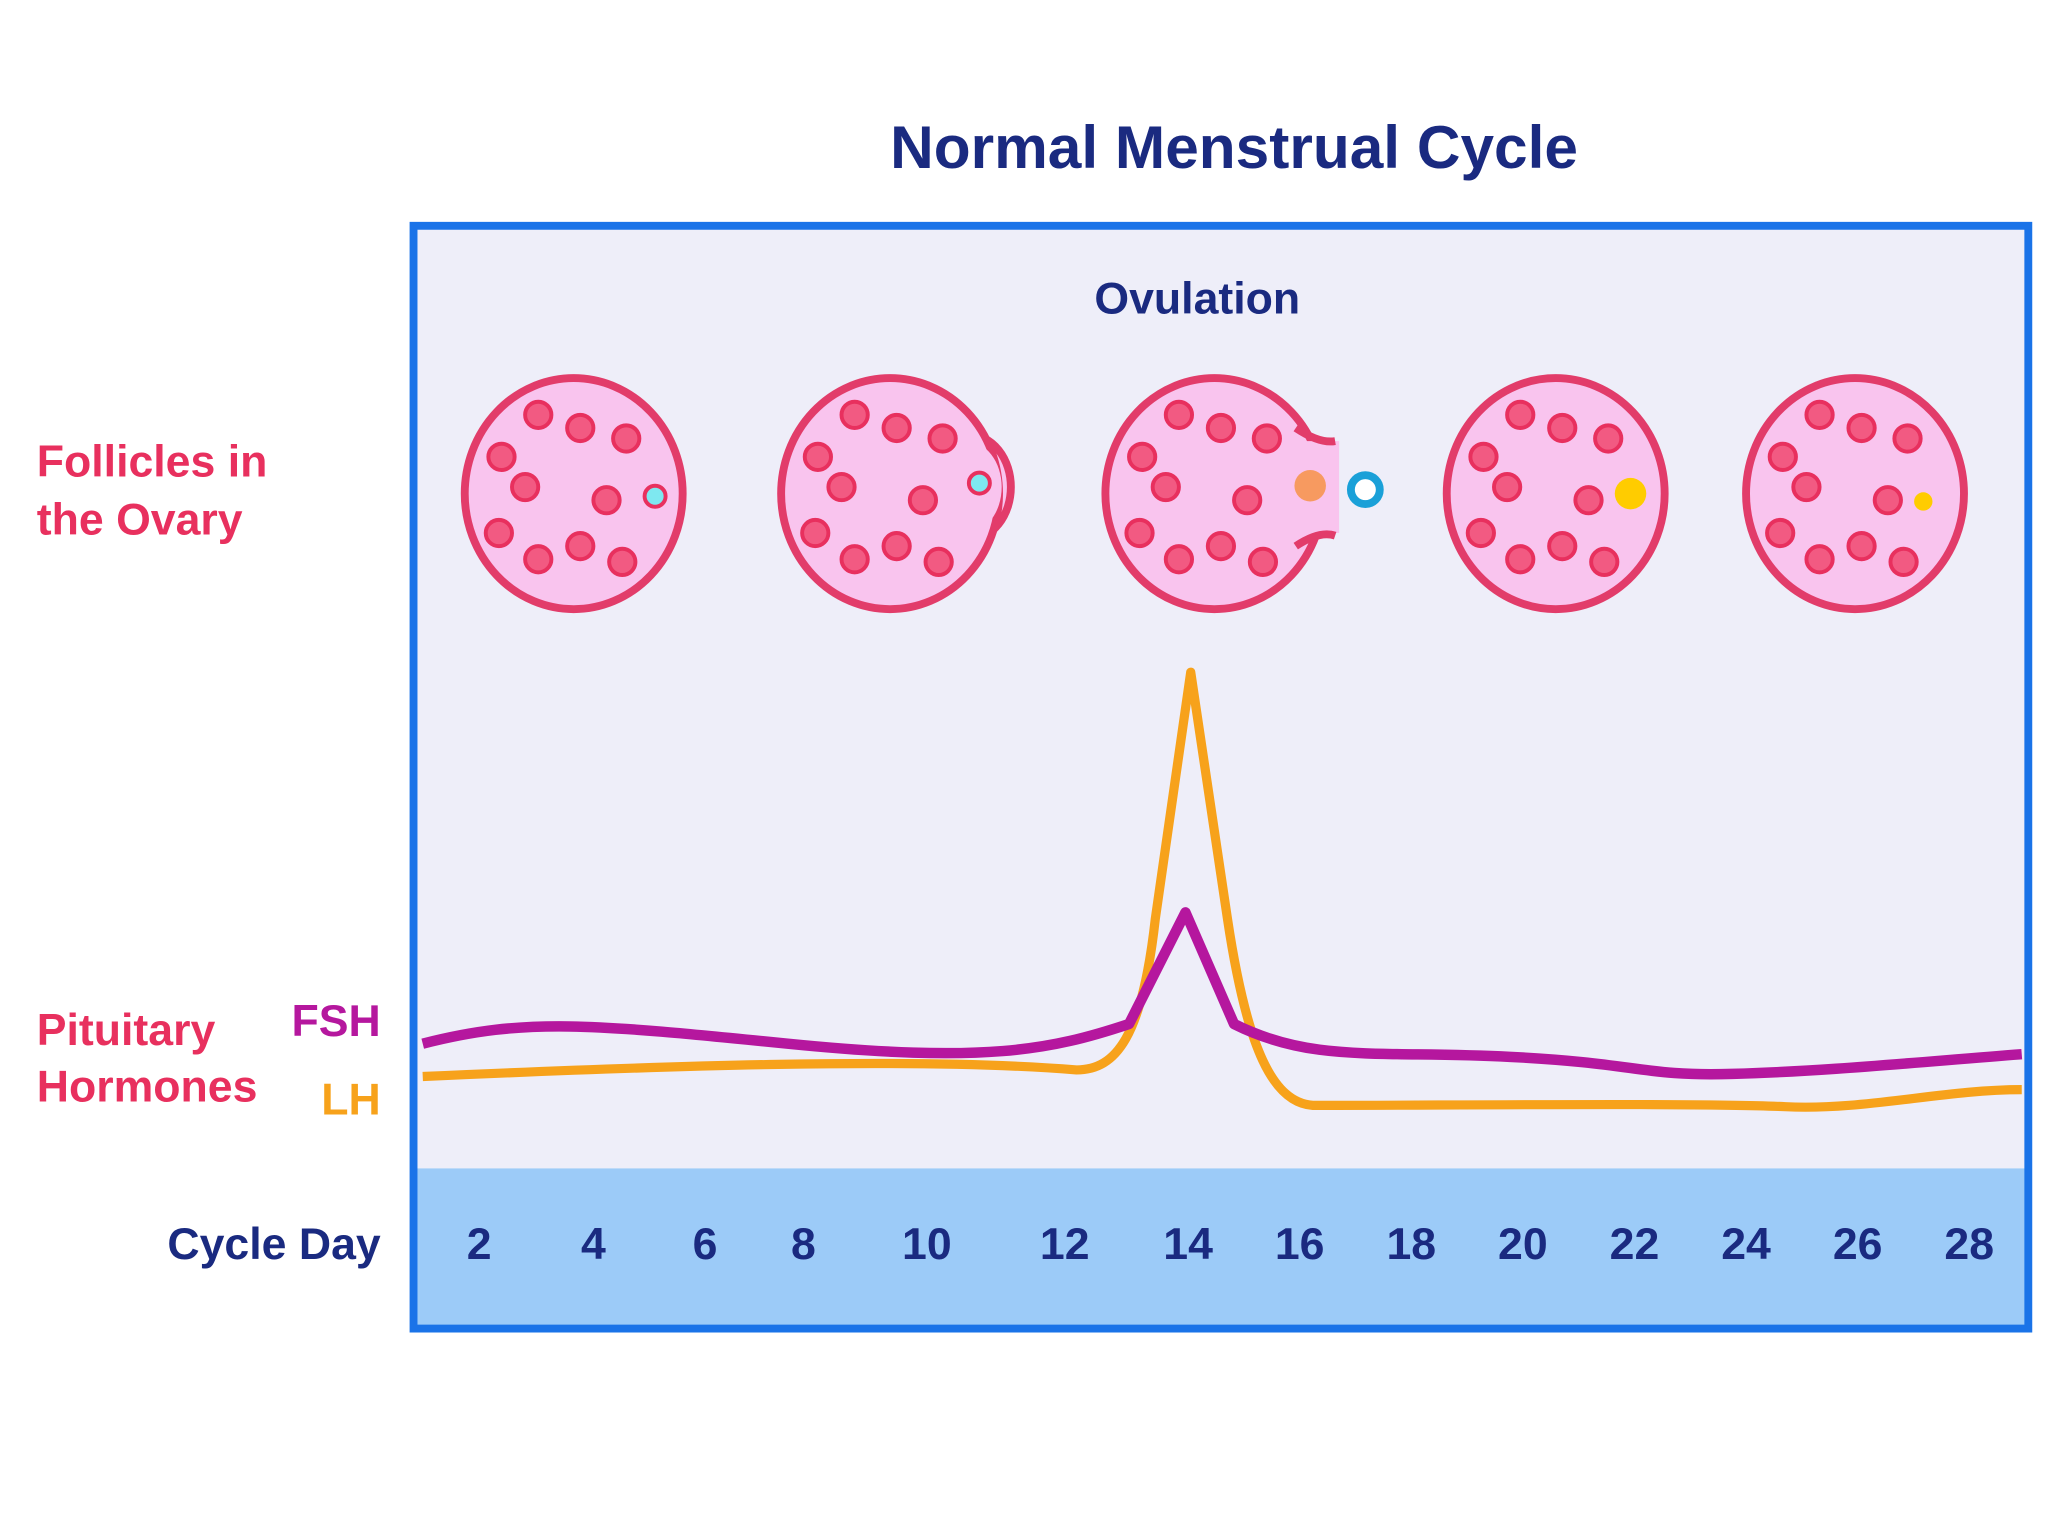 This screenshot has height=1536, width=2048. I want to click on lh-label: LH, so click(351, 1100).